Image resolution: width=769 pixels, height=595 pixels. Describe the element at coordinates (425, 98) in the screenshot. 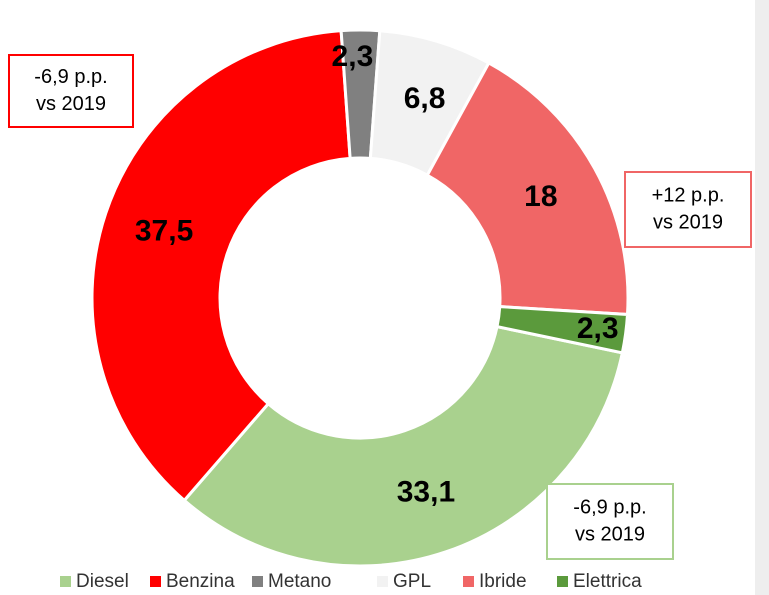

I see `data-label: 6,8` at that location.